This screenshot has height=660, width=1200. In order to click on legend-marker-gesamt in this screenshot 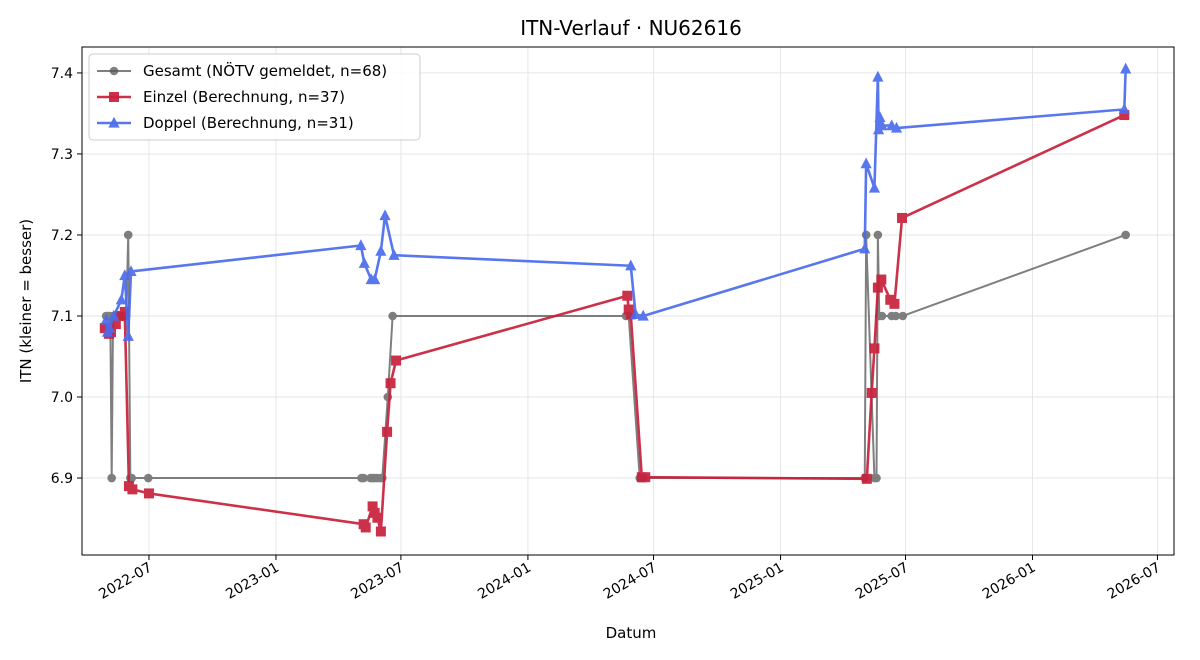, I will do `click(114, 71)`.